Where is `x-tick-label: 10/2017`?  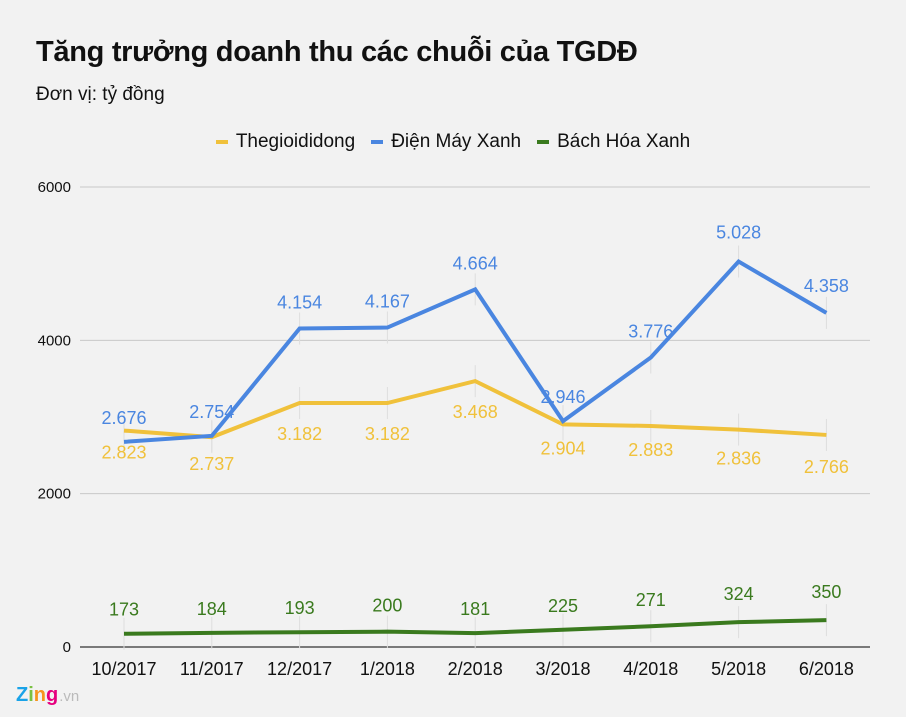
x-tick-label: 10/2017 is located at coordinates (123, 669).